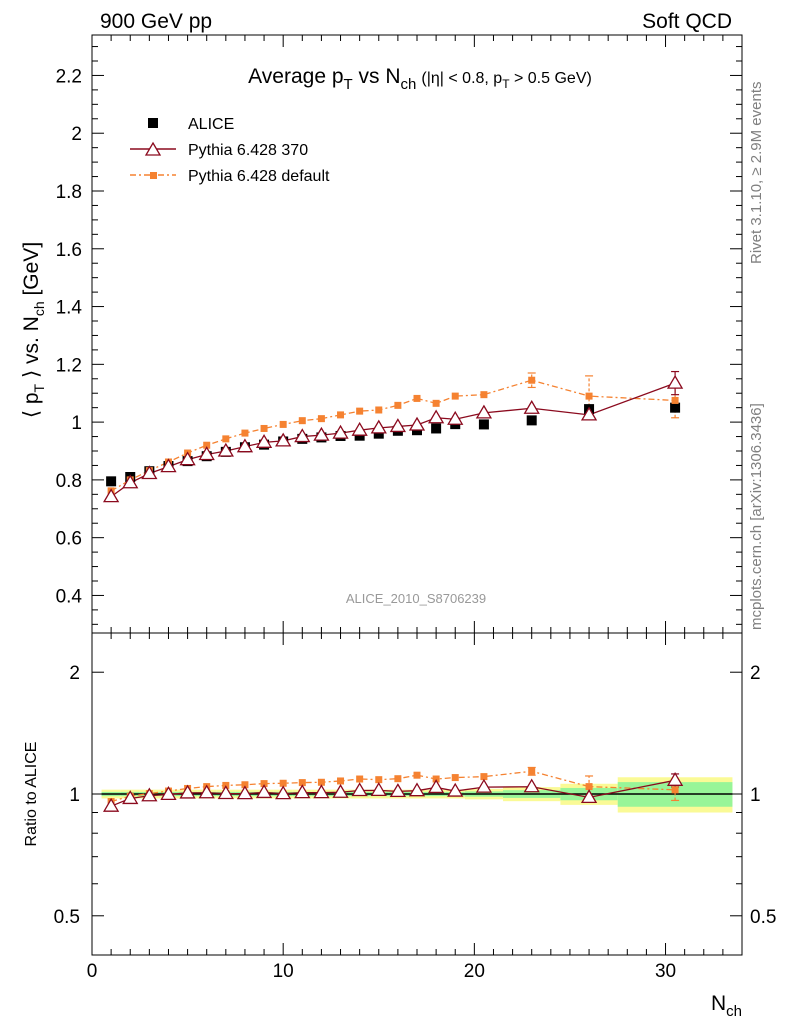 This screenshot has height=1024, width=786. I want to click on y-tick-label: 2.2, so click(69, 76).